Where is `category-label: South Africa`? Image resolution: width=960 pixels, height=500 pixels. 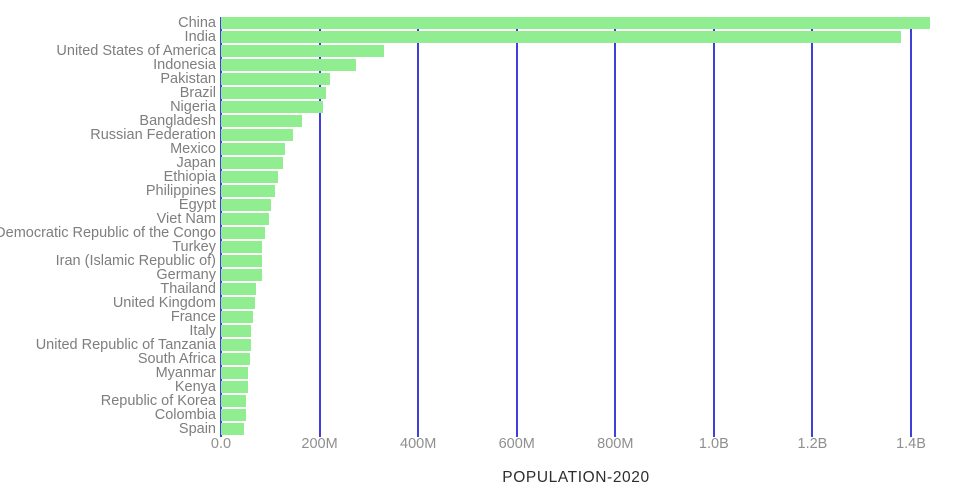
category-label: South Africa is located at coordinates (176, 359).